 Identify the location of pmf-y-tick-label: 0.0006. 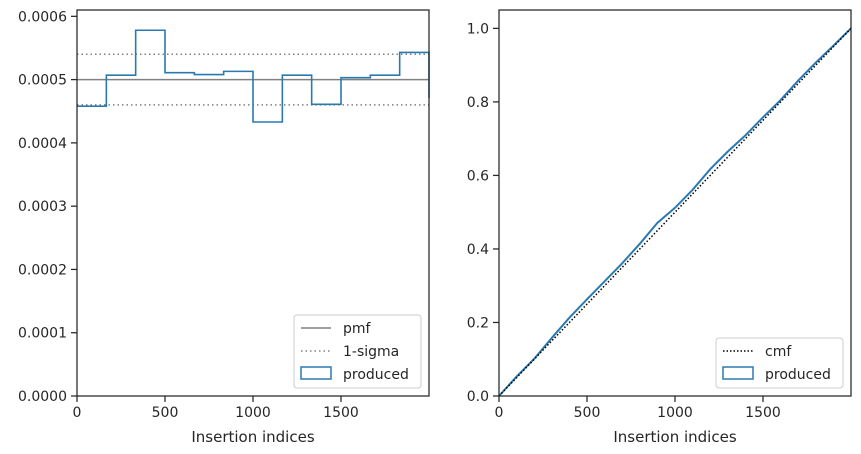
(42, 17).